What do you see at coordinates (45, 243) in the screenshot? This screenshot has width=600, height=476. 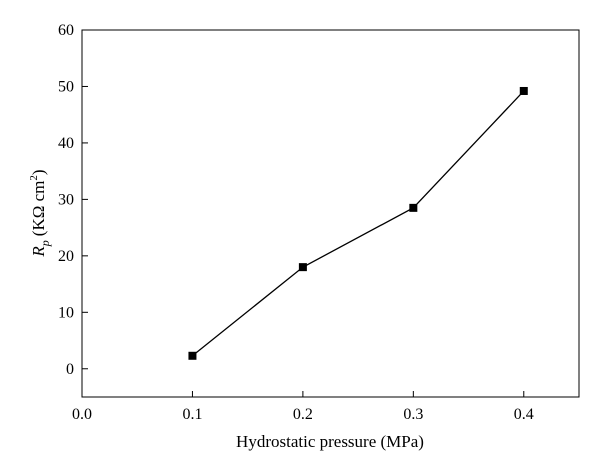 I see `y-axis-subscript: p` at bounding box center [45, 243].